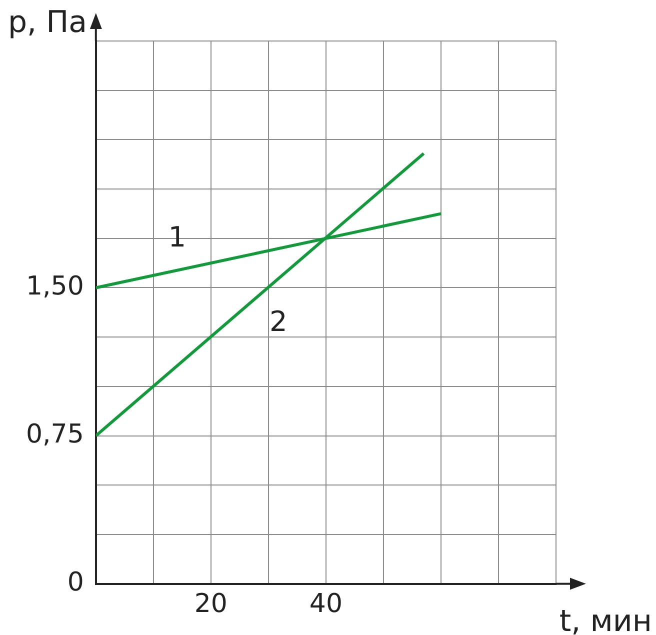  What do you see at coordinates (75, 583) in the screenshot?
I see `y-tick-label: 0` at bounding box center [75, 583].